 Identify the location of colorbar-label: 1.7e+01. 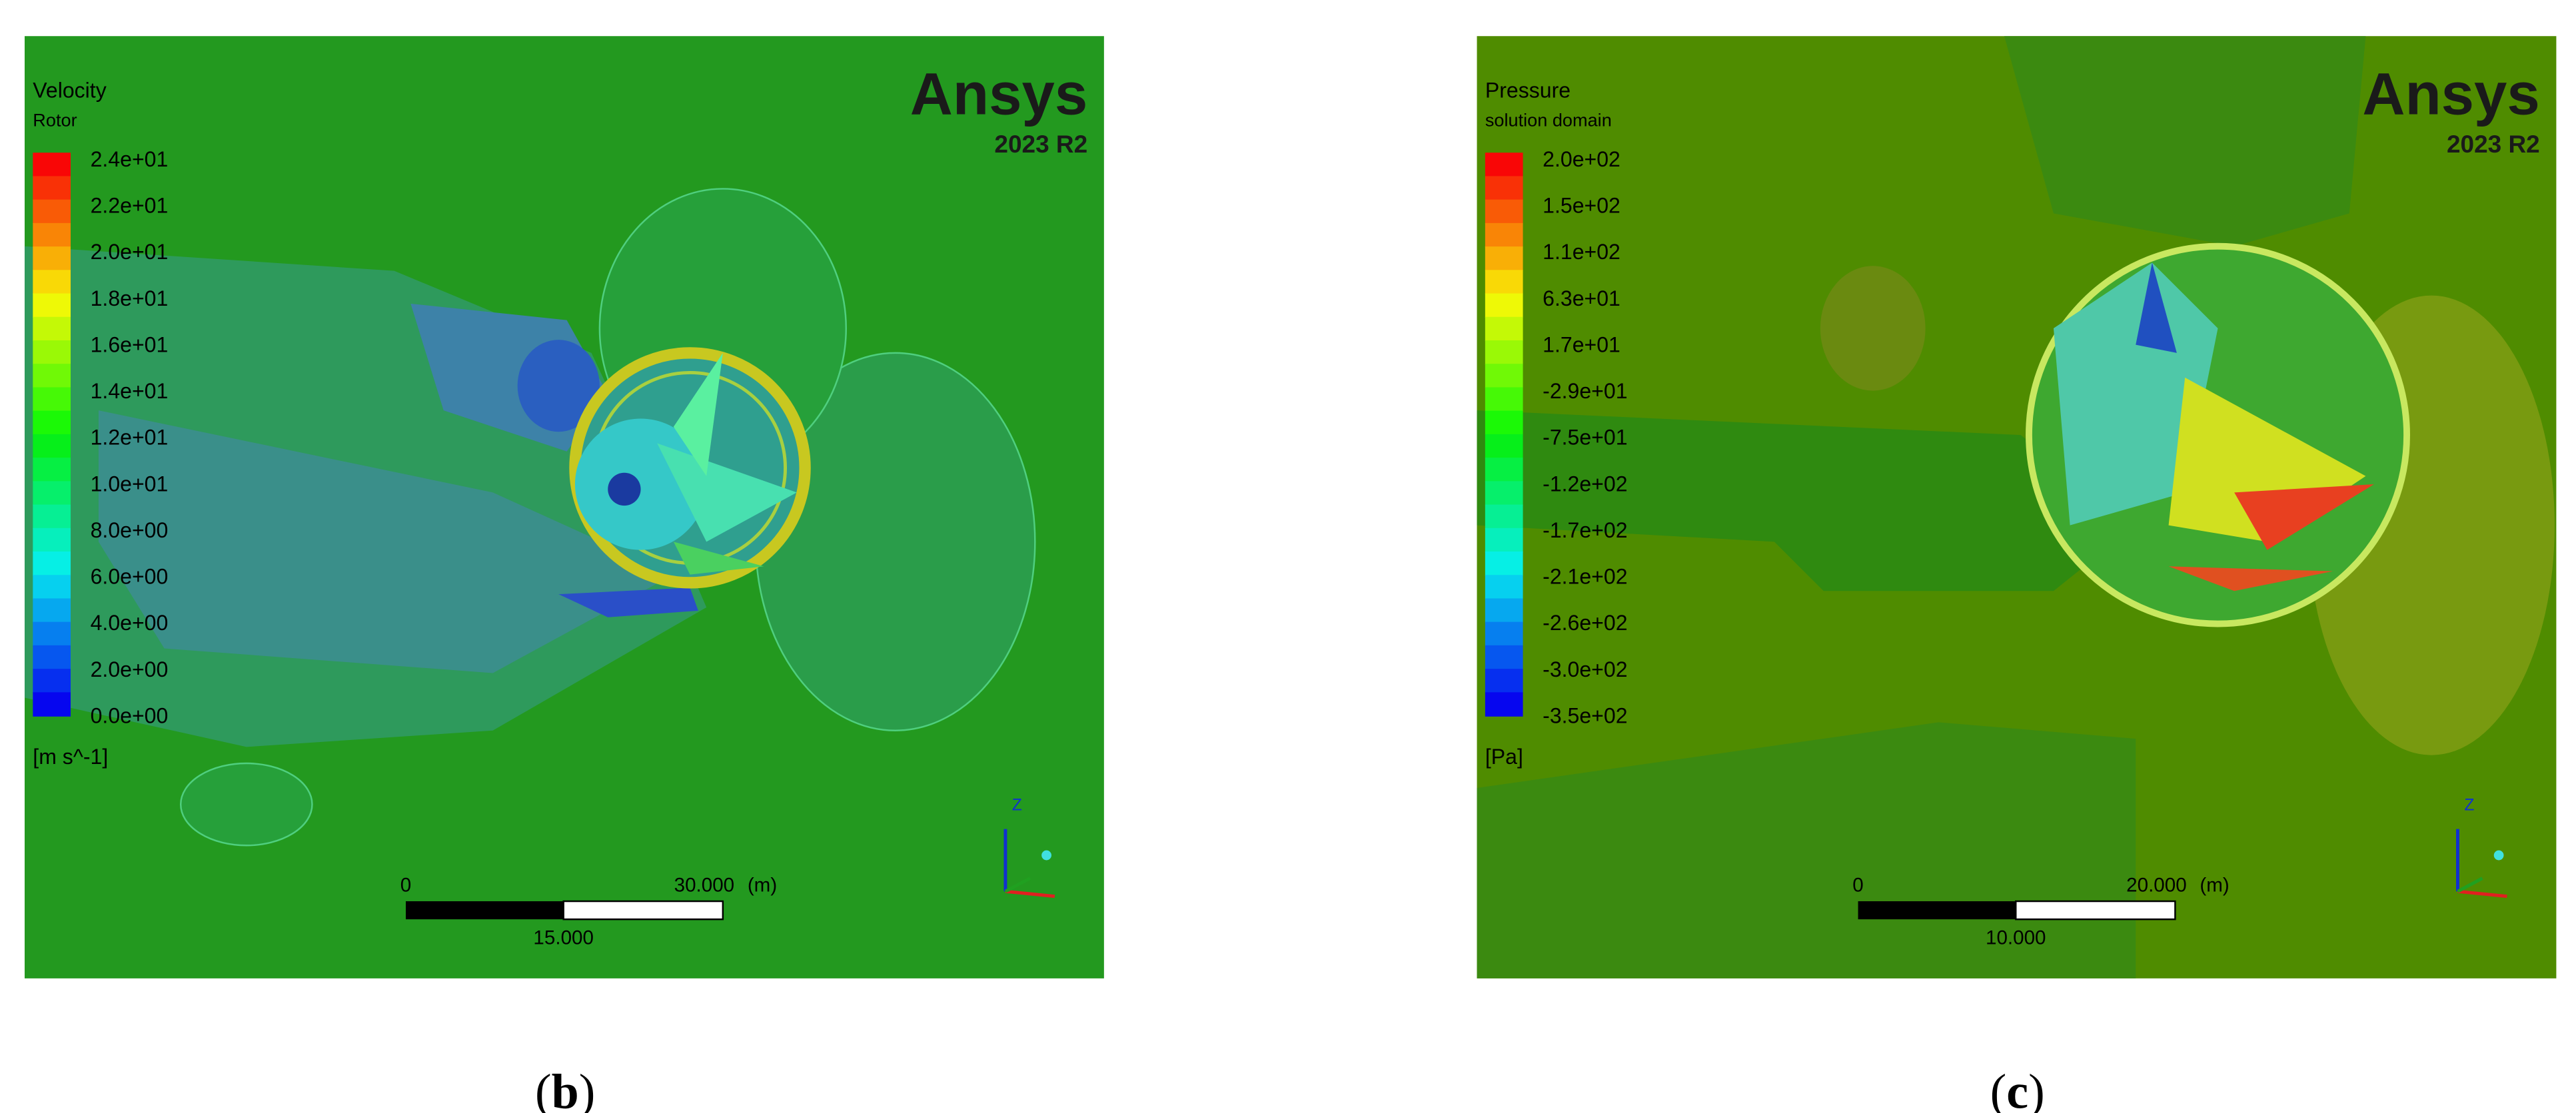
(1581, 345).